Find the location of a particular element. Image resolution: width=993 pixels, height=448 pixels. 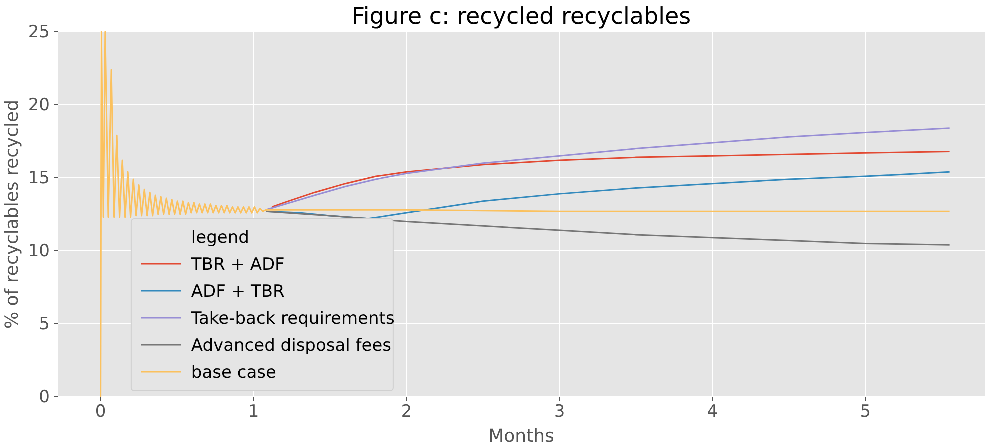

legend-title: legend is located at coordinates (220, 238).